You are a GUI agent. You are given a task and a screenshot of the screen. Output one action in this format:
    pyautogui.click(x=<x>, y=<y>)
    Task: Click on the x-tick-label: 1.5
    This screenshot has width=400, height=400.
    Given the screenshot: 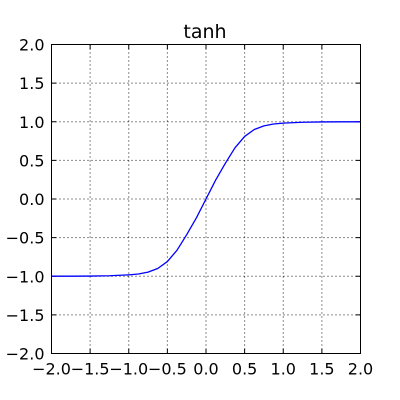 What is the action you would take?
    pyautogui.click(x=321, y=369)
    